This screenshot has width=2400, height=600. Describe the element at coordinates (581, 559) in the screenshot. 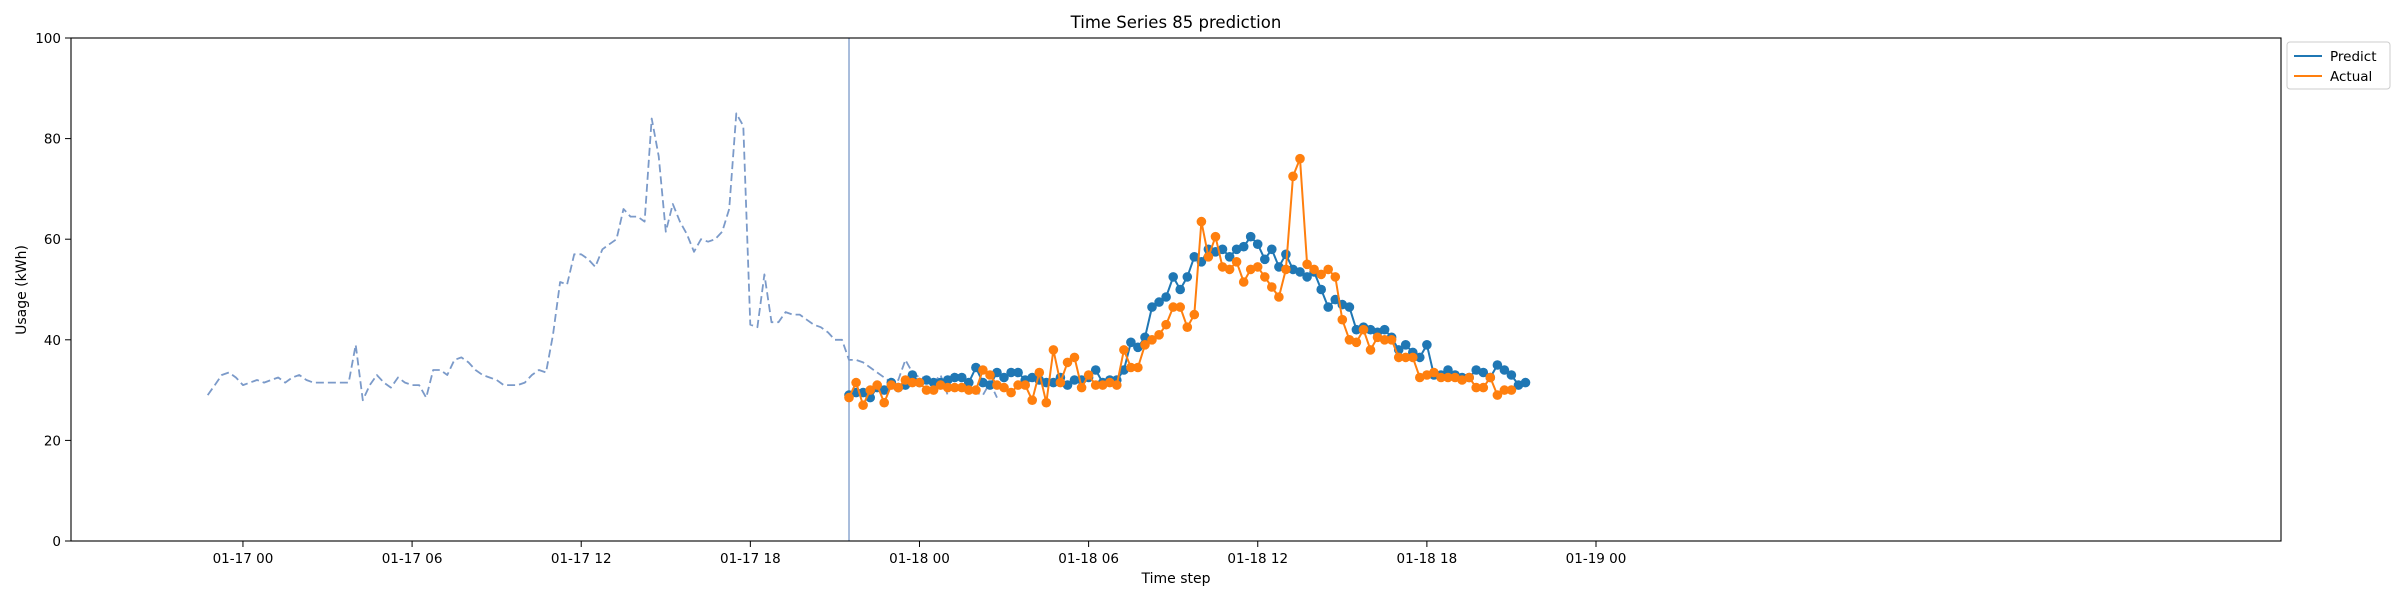

I see `x-tick-label: 01-17 12` at that location.